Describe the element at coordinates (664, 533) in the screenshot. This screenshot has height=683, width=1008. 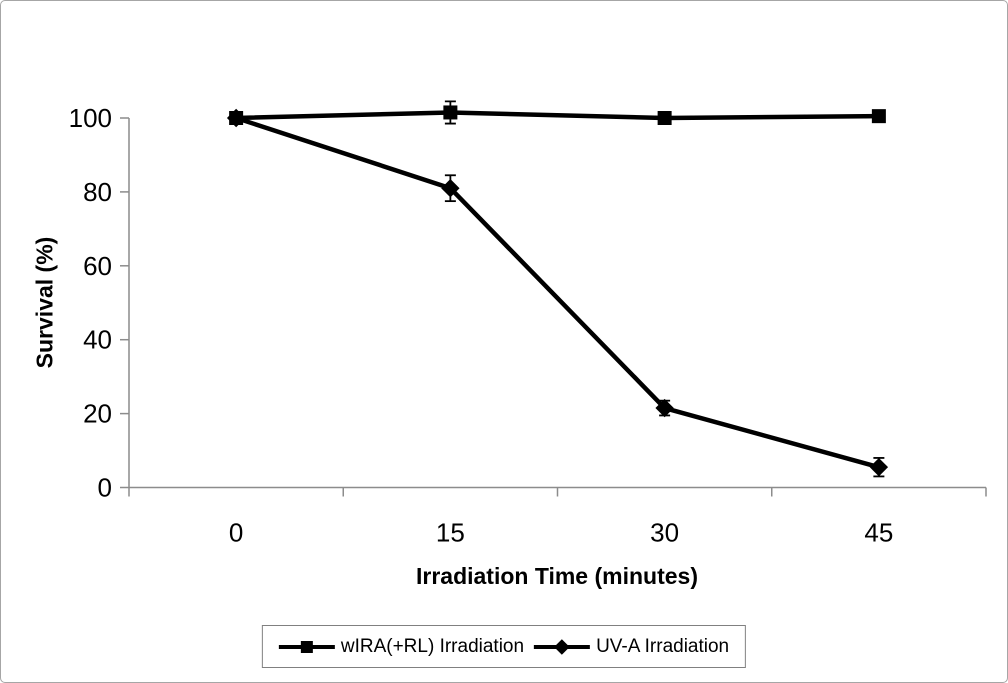
I see `x-tick-label: 30` at that location.